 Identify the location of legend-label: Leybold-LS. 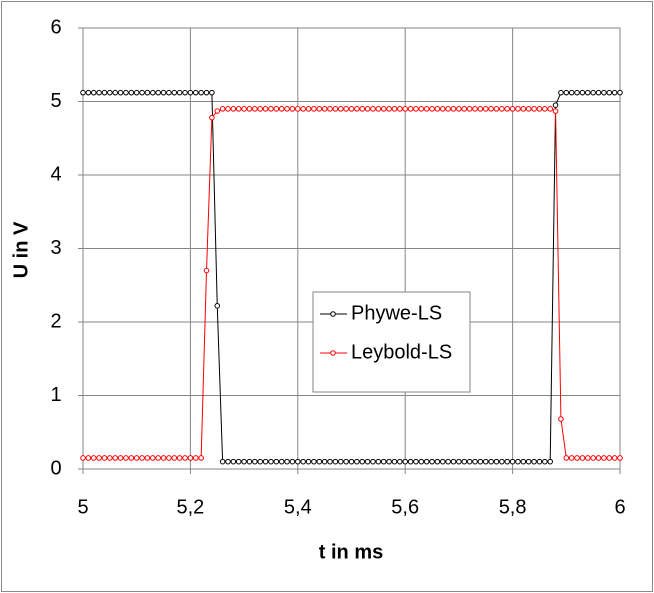
(401, 352).